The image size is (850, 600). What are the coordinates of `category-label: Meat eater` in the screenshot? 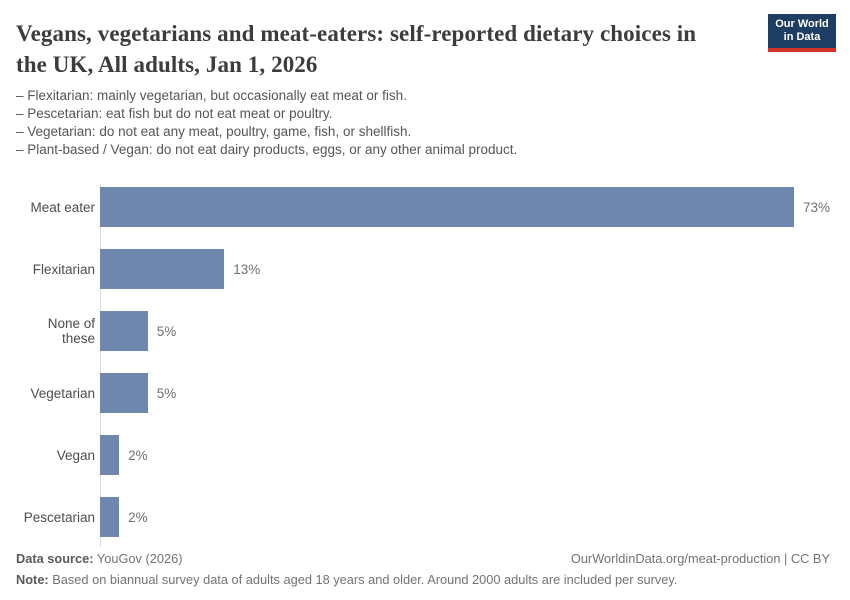 It's located at (62, 207).